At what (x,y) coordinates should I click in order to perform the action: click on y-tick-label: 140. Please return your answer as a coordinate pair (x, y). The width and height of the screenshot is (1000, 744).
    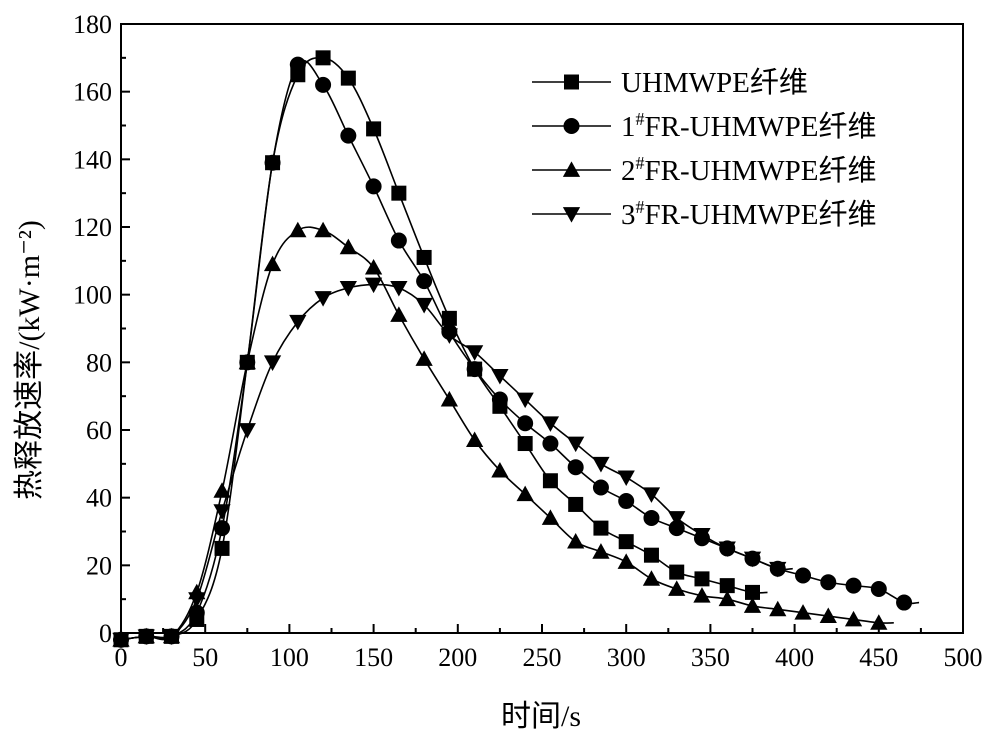
    Looking at the image, I should click on (92, 159).